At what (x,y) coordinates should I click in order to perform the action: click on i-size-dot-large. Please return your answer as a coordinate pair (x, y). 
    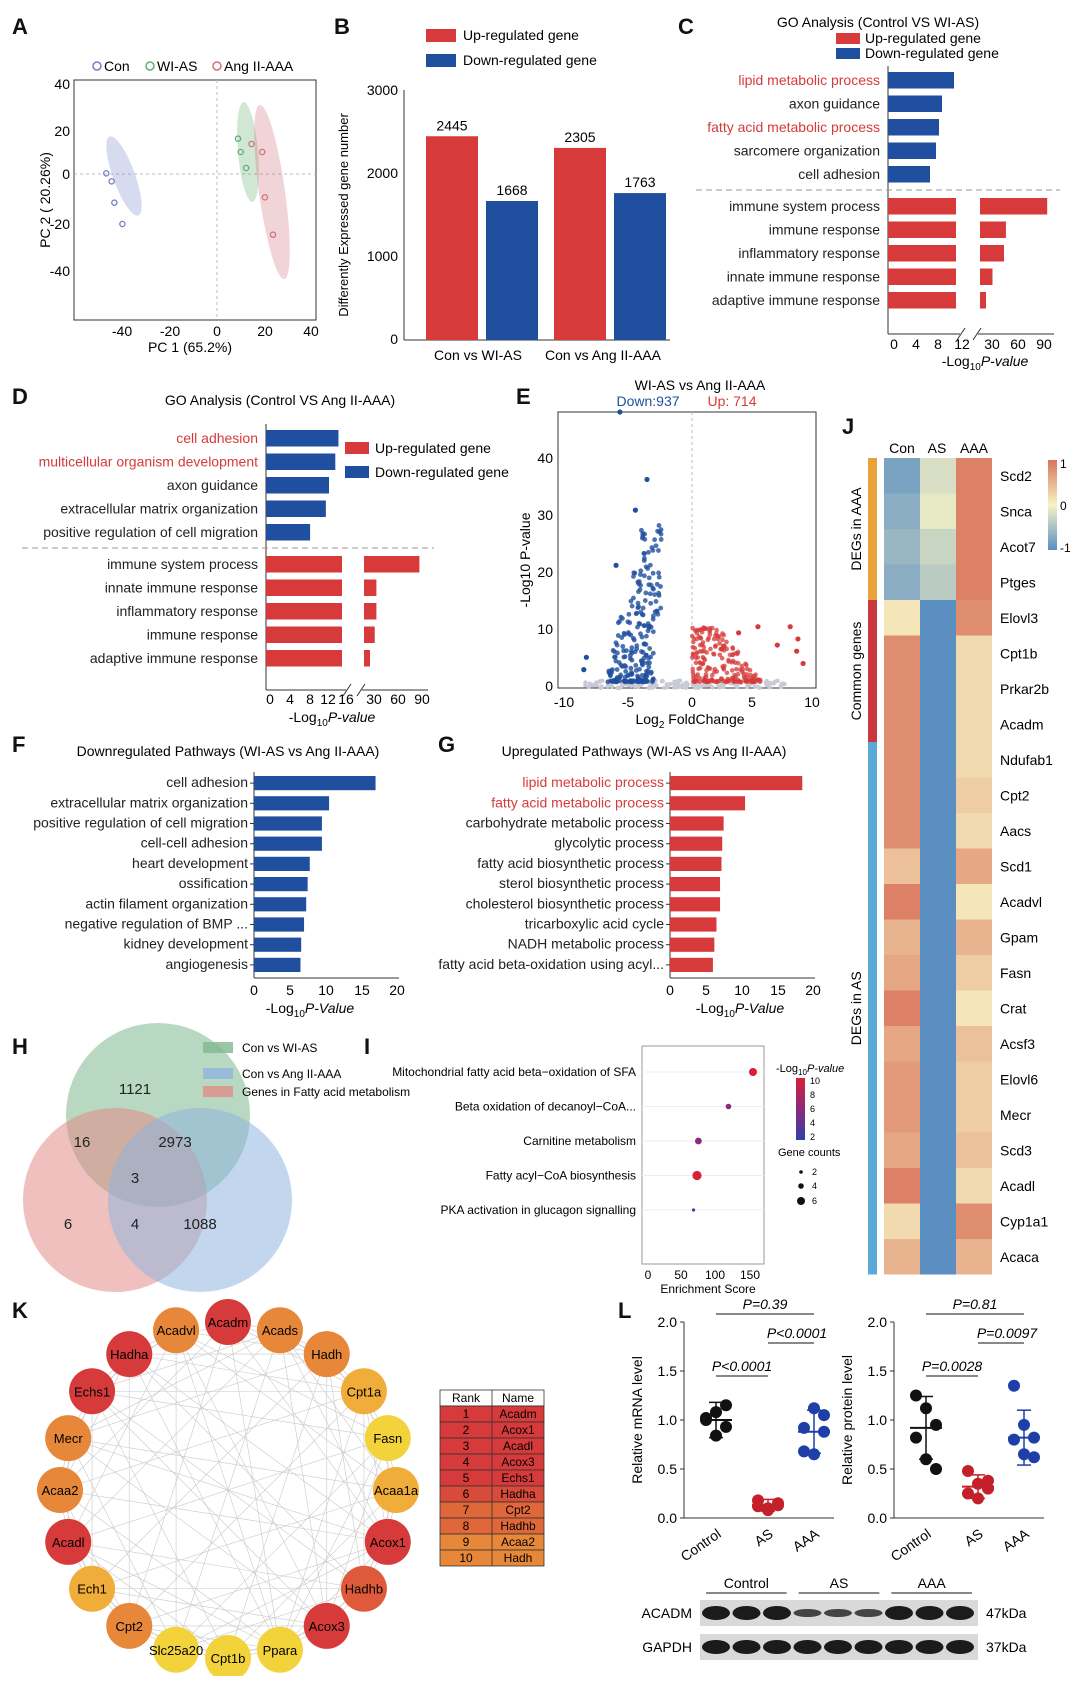
    Looking at the image, I should click on (801, 1201).